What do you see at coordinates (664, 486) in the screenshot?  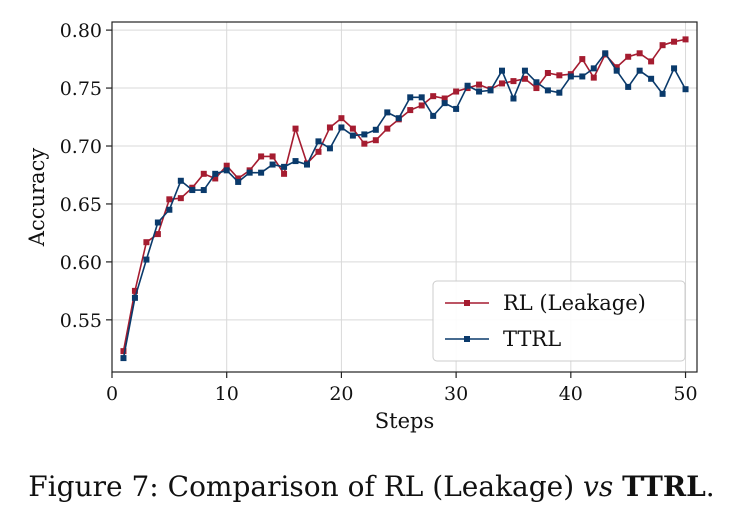 I see `caption-ttrl: TTRL` at bounding box center [664, 486].